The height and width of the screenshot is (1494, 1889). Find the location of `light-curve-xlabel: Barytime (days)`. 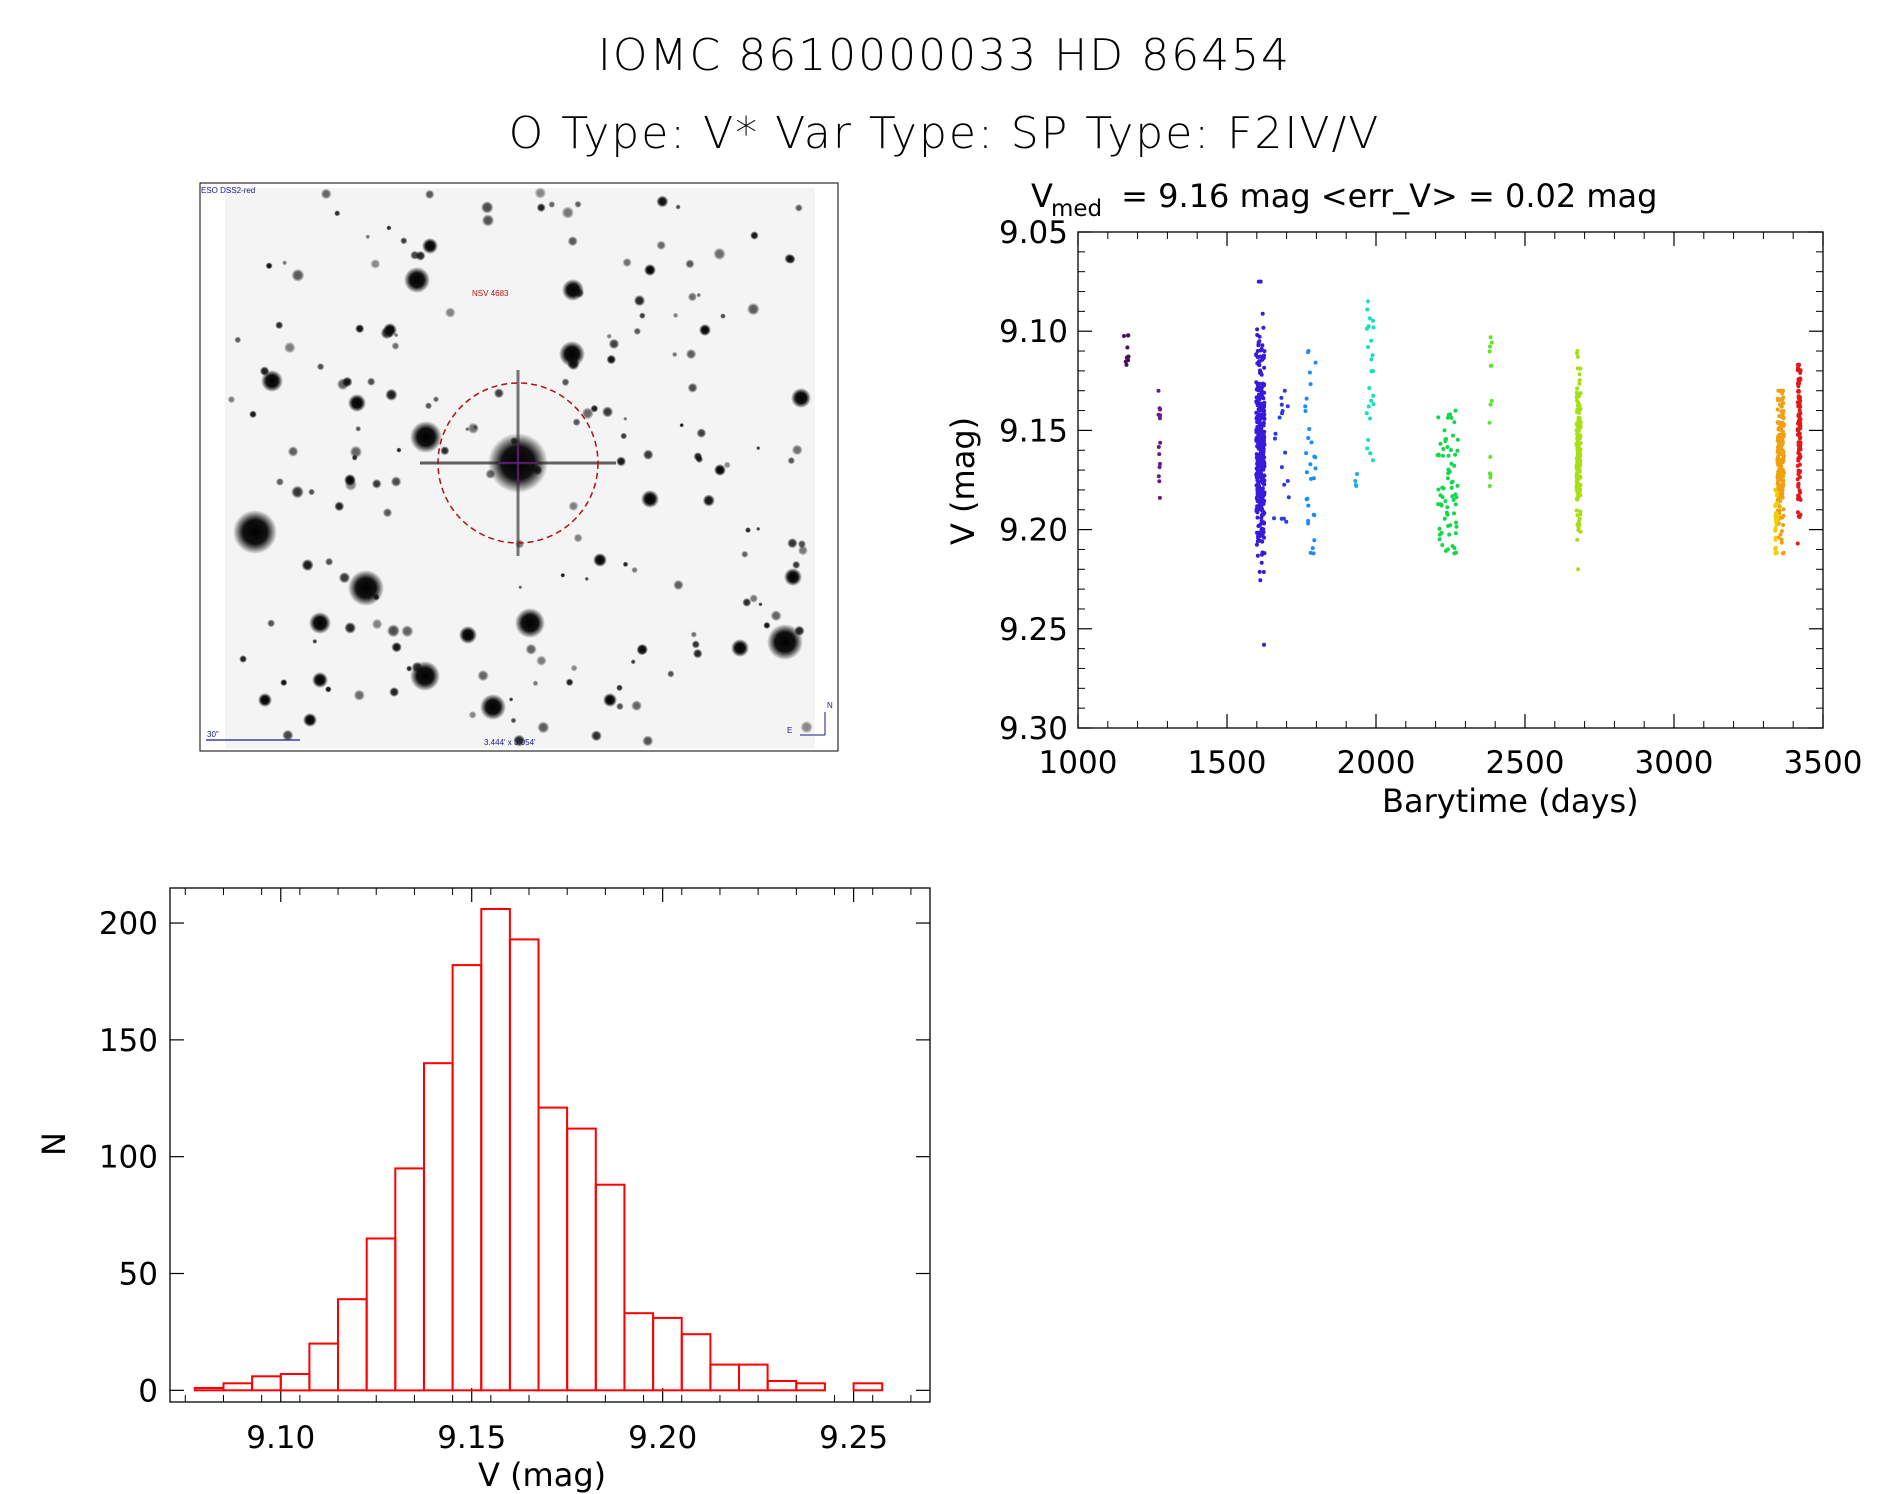

light-curve-xlabel: Barytime (days) is located at coordinates (1510, 801).